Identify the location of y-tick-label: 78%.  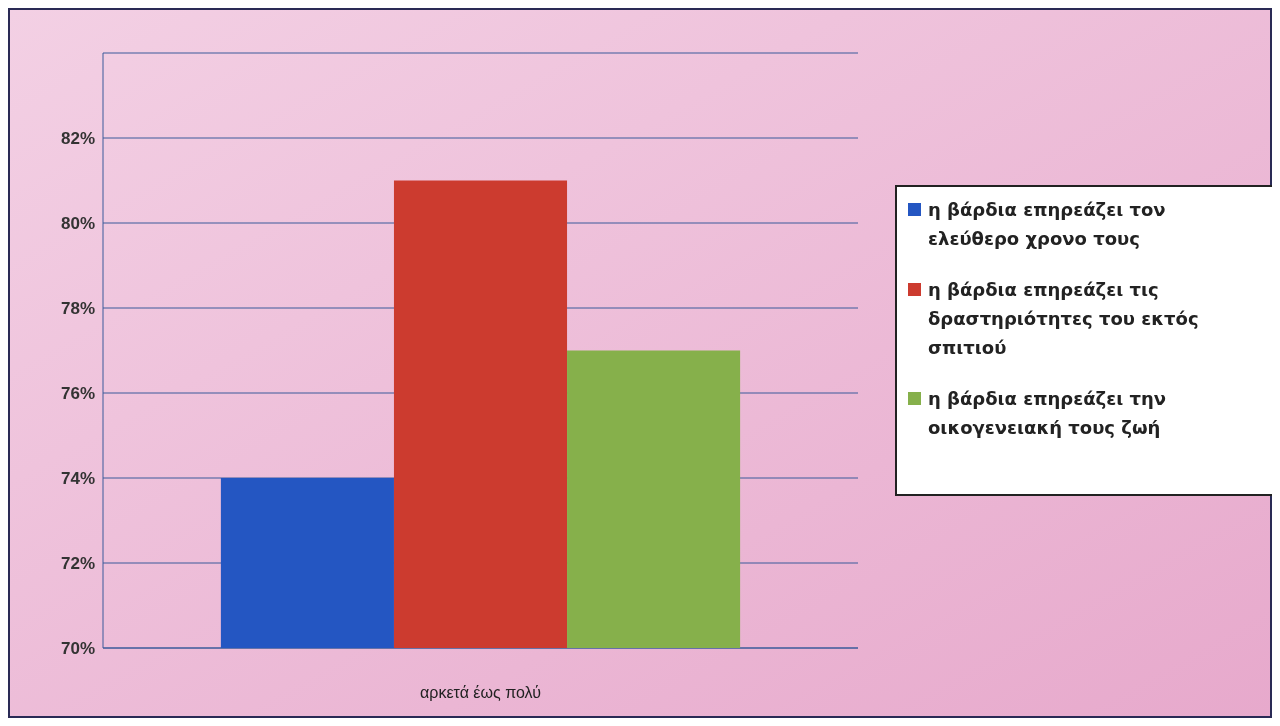
(77, 308).